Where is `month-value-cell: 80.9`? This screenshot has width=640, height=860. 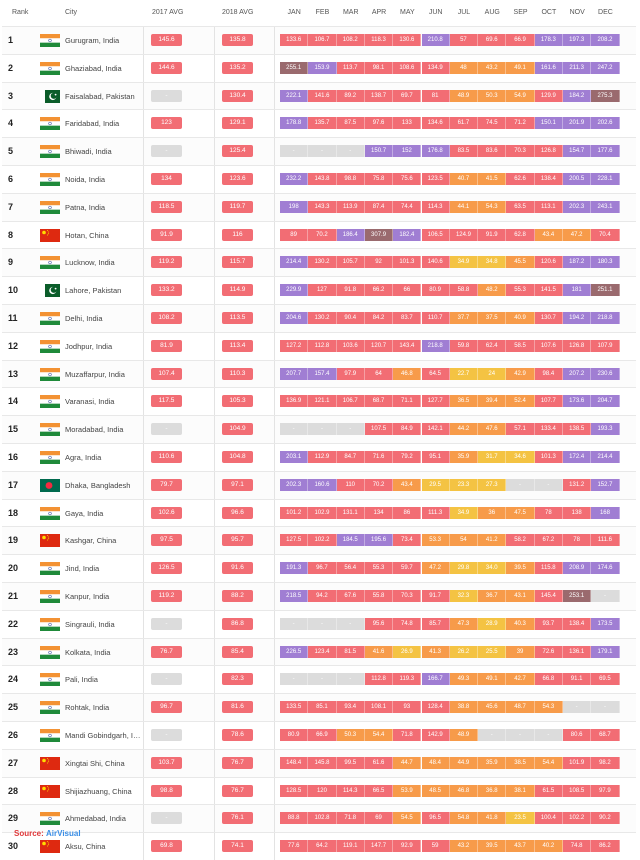
month-value-cell: 80.9 is located at coordinates (435, 290).